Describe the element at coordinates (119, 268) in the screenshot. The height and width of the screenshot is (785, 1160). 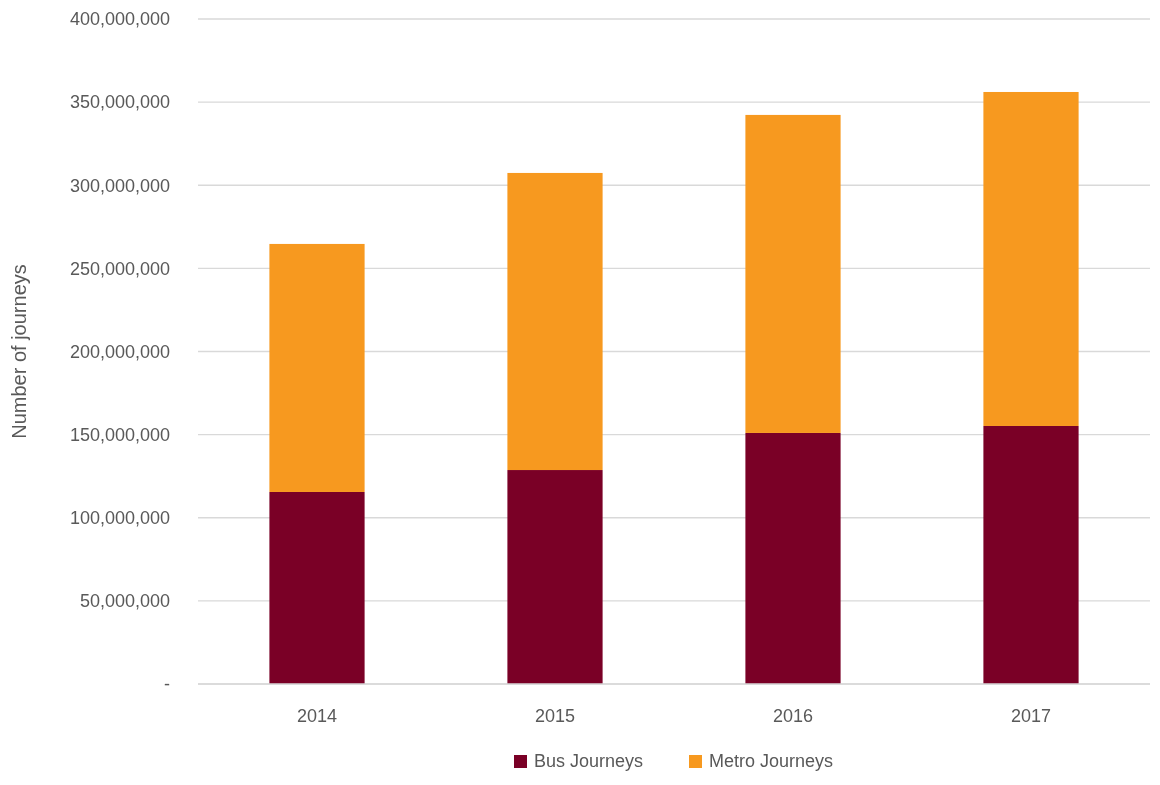
I see `y-tick-label: 250,000,000` at that location.